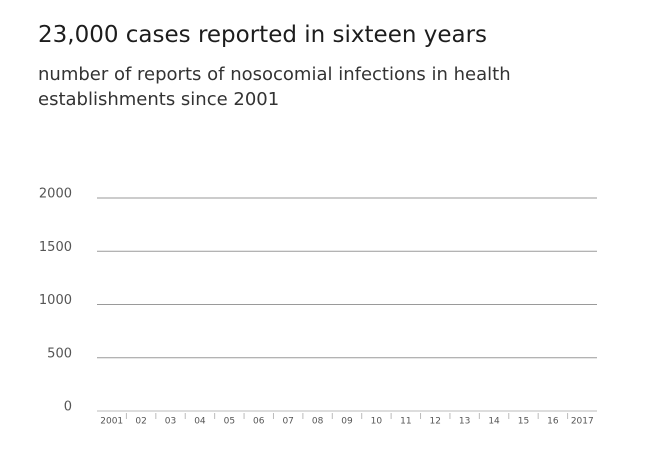 This screenshot has width=648, height=456. Describe the element at coordinates (464, 422) in the screenshot. I see `x-tick-label: 13` at that location.